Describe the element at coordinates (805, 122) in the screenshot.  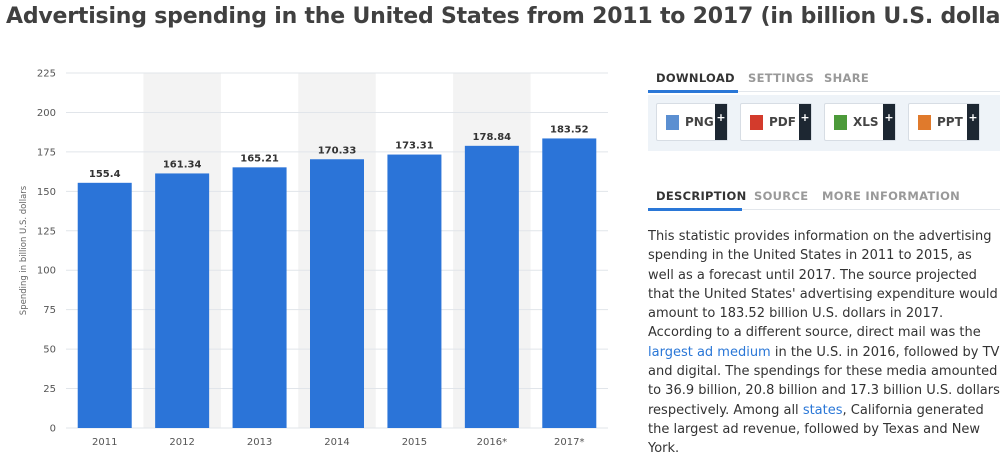
I see `pdf-plus-icon: +` at that location.